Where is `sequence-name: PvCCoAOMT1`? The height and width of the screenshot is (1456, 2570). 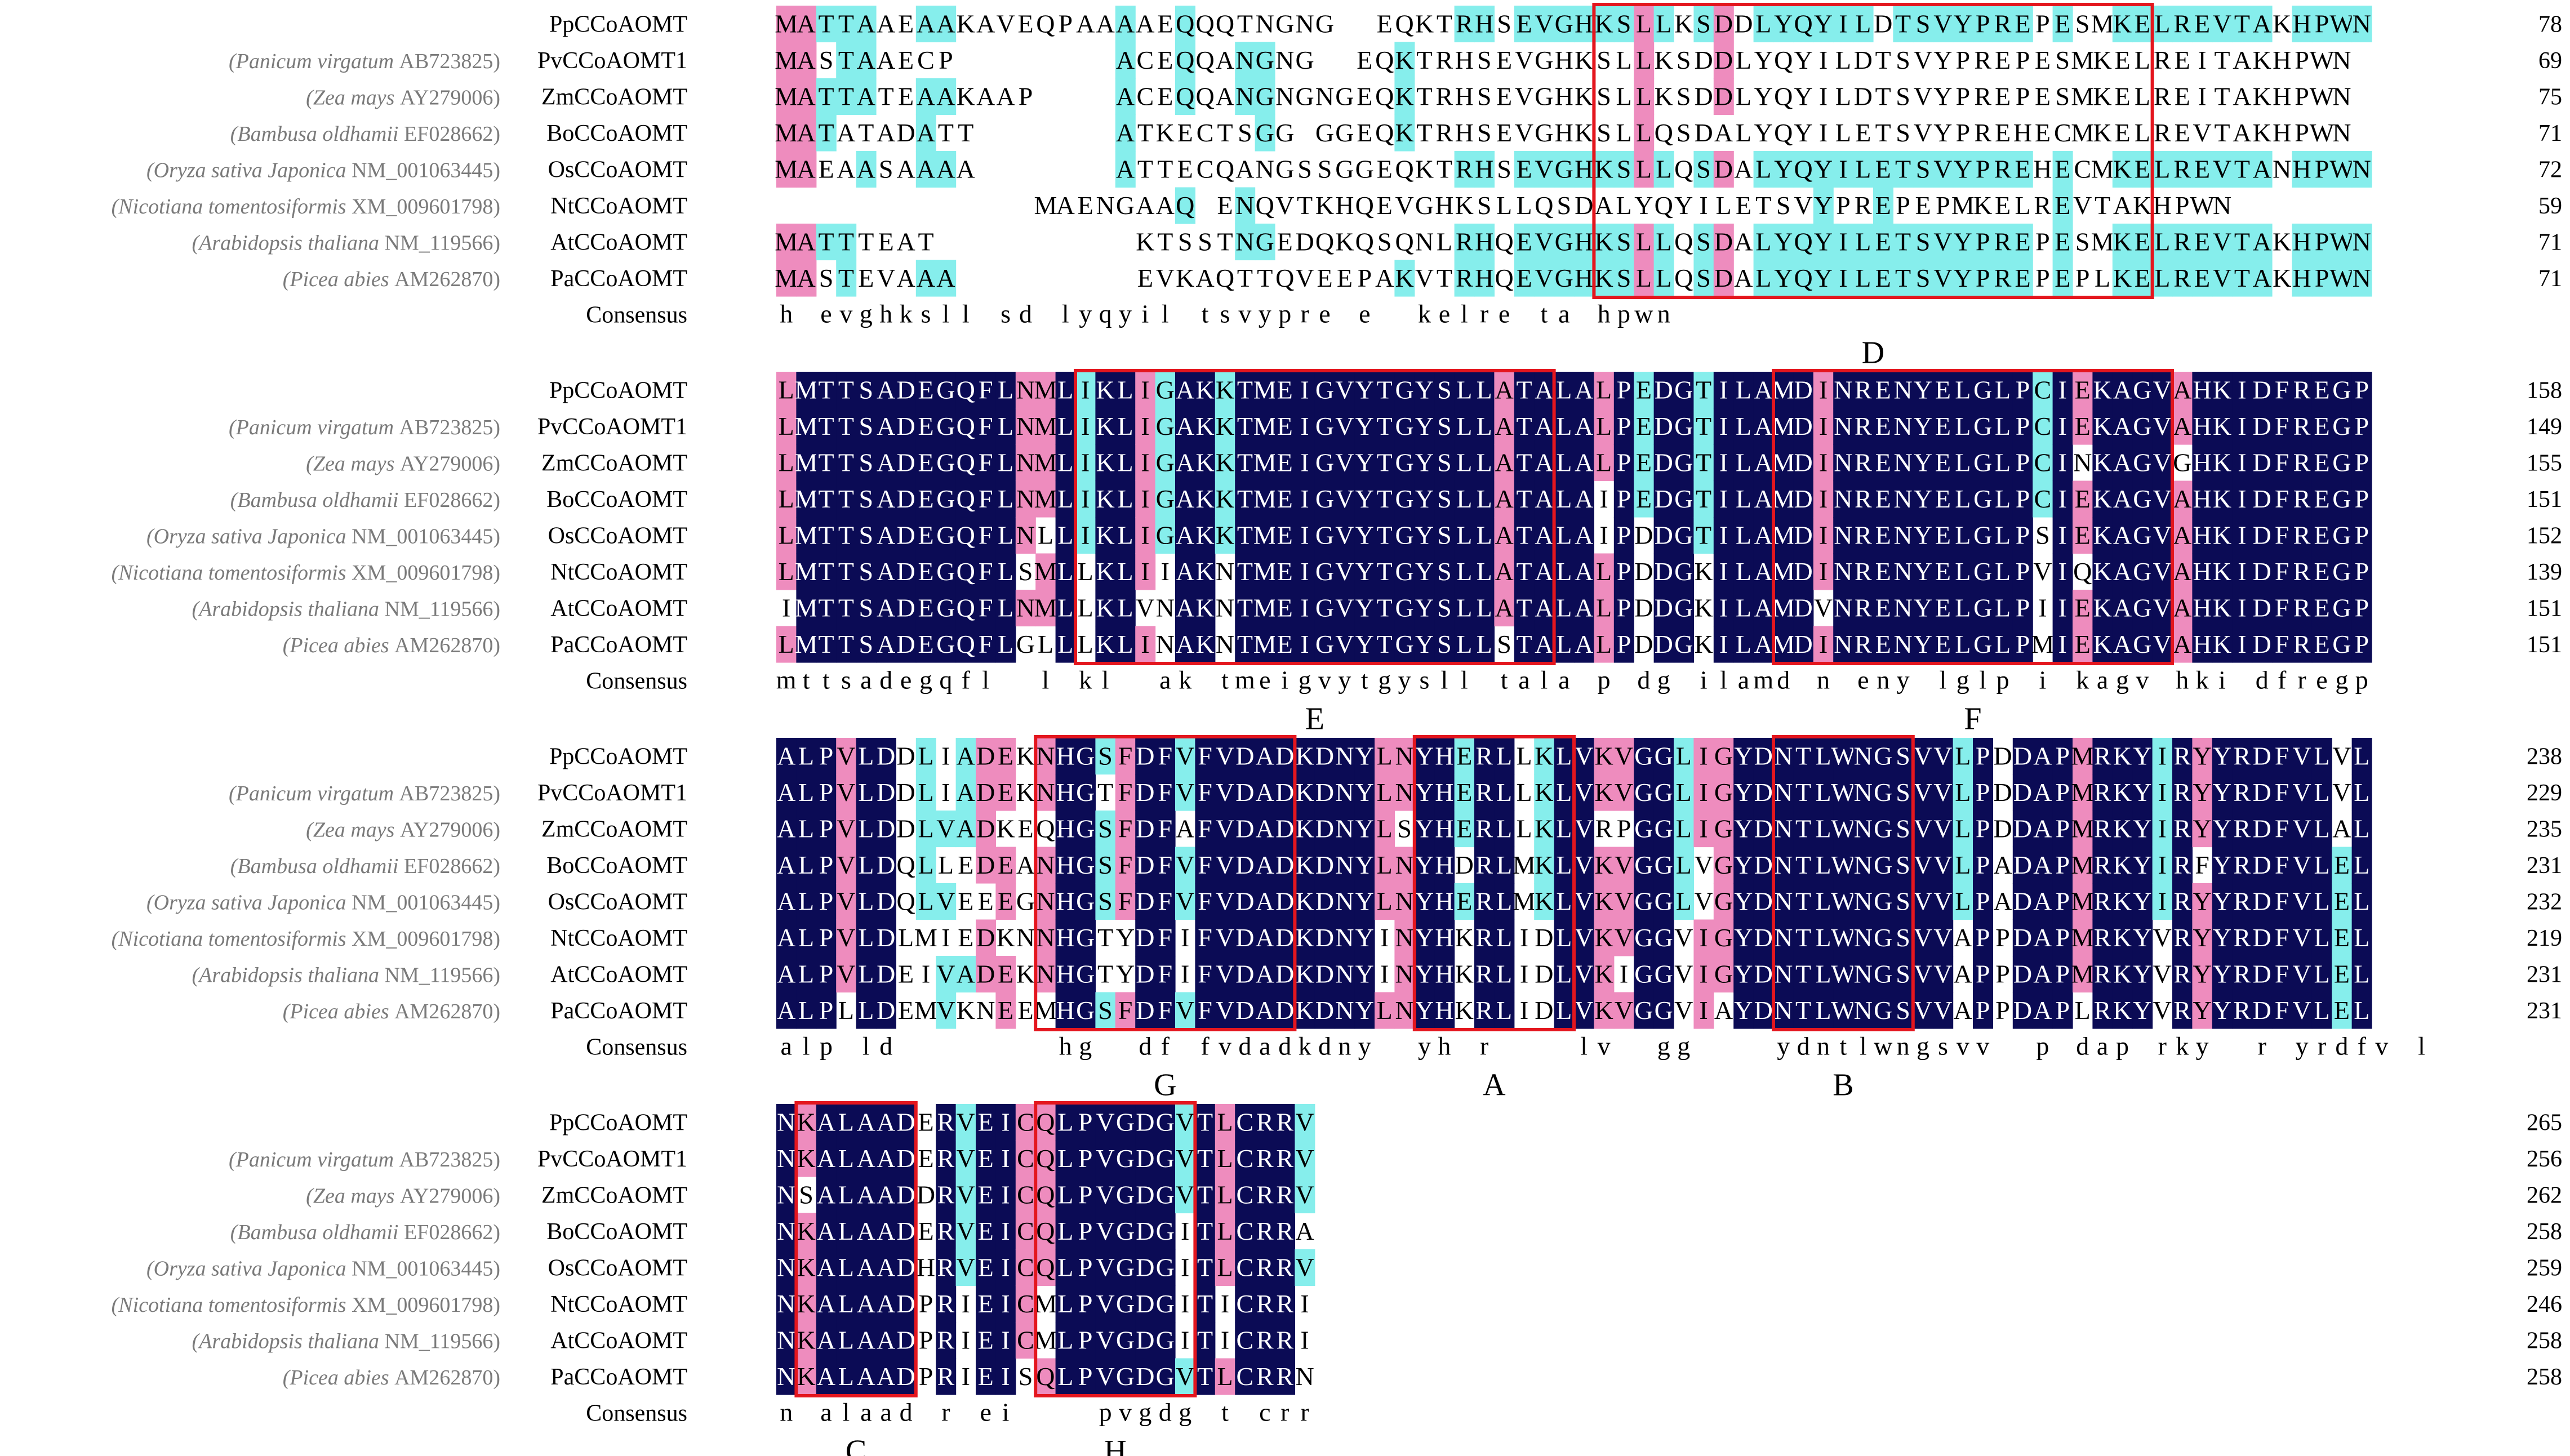 sequence-name: PvCCoAOMT1 is located at coordinates (612, 427).